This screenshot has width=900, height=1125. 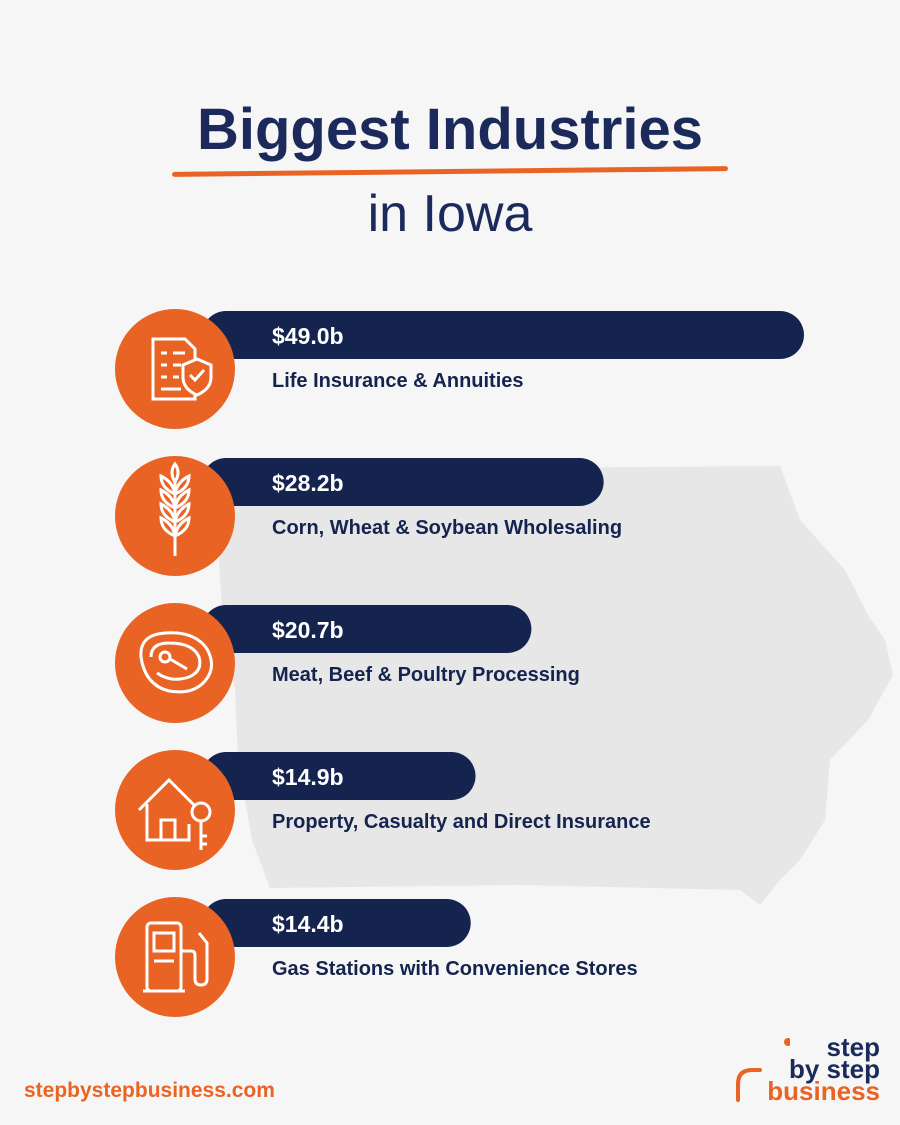 I want to click on fuel-pump-icon, so click(x=176, y=957).